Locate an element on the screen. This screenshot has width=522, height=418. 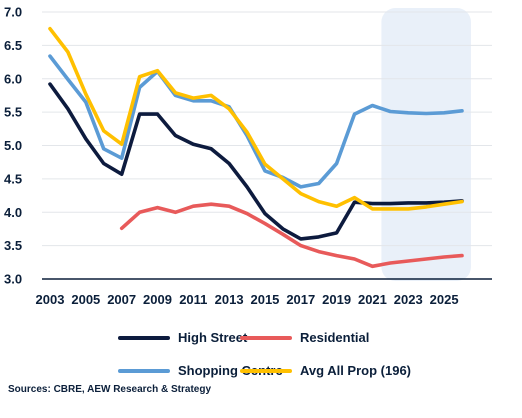
x-tick-label: 2003 is located at coordinates (50, 299).